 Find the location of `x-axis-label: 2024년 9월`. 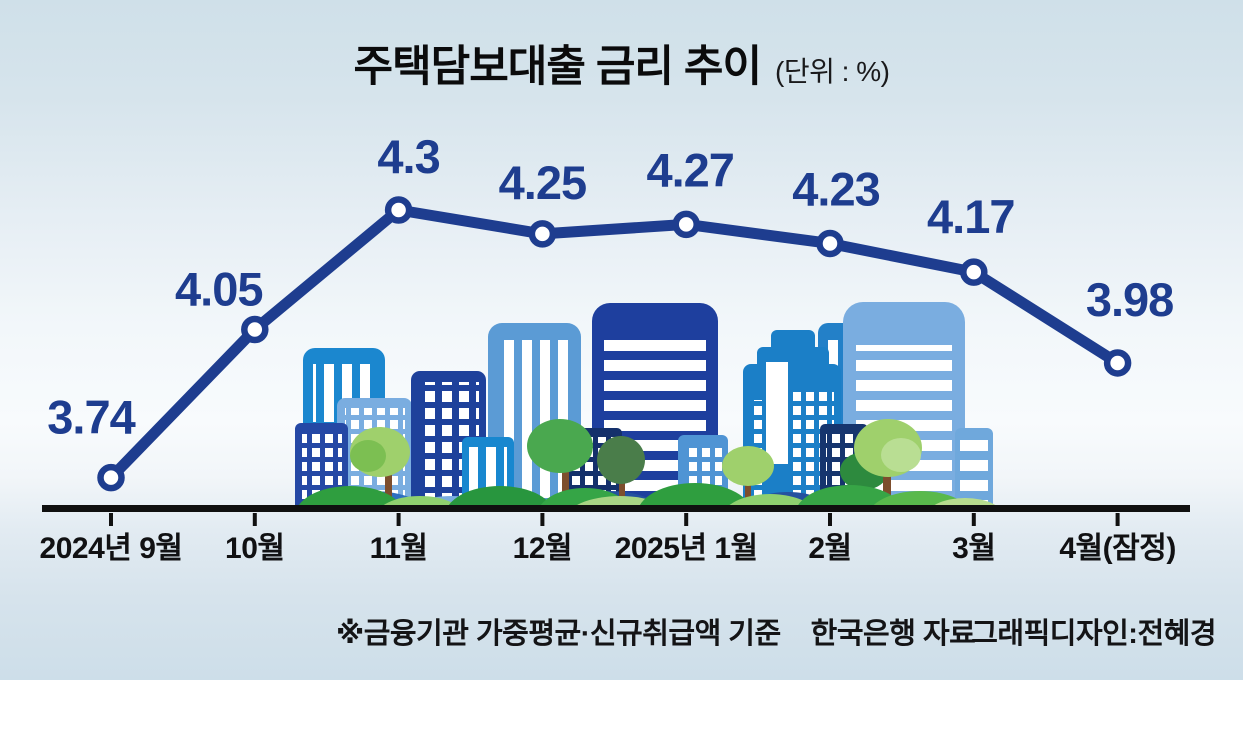

x-axis-label: 2024년 9월 is located at coordinates (111, 548).